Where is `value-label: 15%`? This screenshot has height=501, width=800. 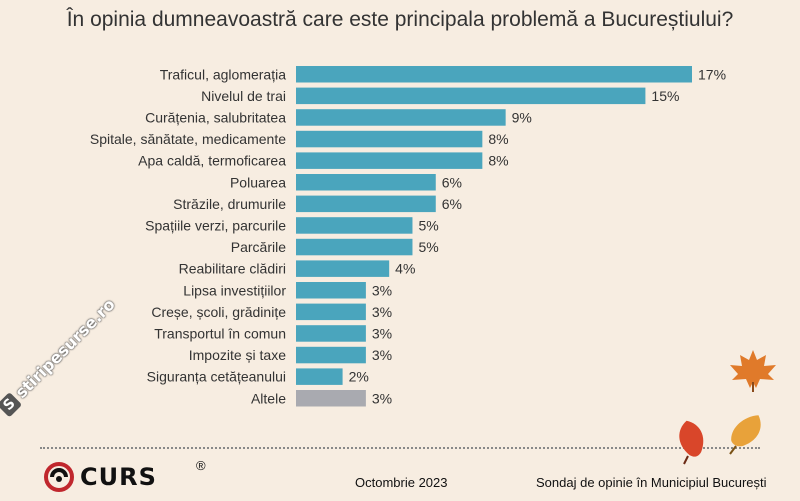 value-label: 15% is located at coordinates (665, 96).